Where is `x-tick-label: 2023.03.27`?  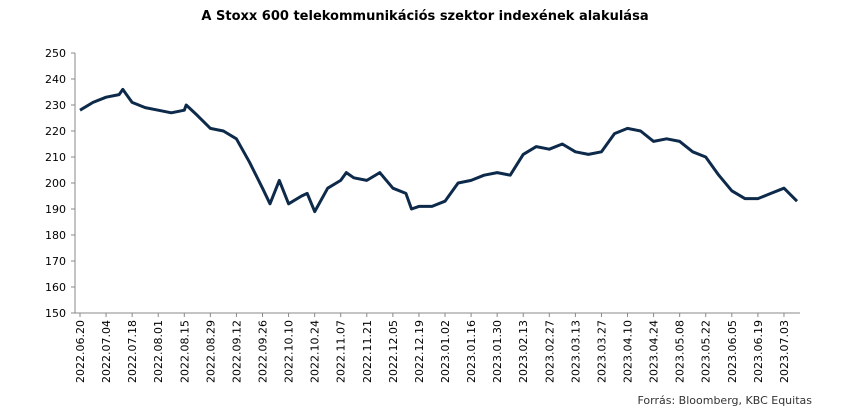
x-tick-label: 2023.03.27 is located at coordinates (601, 351).